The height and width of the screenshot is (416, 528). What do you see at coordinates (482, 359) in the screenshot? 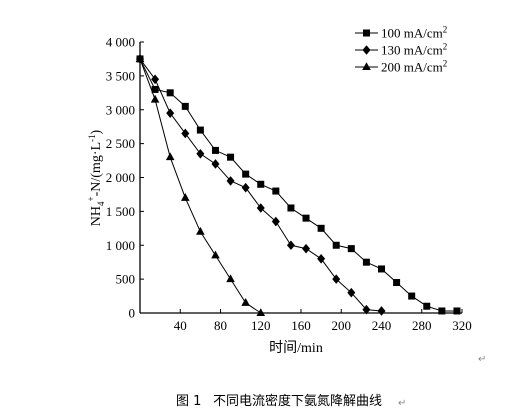
I see `return-mark: ↵` at bounding box center [482, 359].